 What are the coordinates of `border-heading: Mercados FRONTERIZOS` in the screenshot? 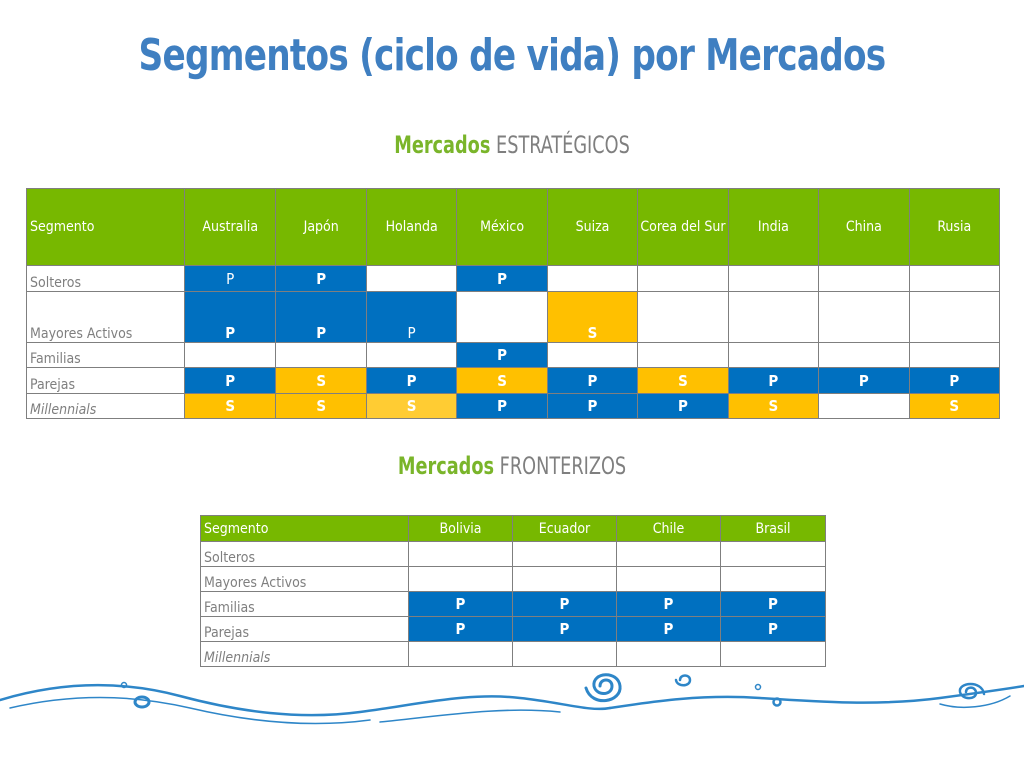 It's located at (512, 466).